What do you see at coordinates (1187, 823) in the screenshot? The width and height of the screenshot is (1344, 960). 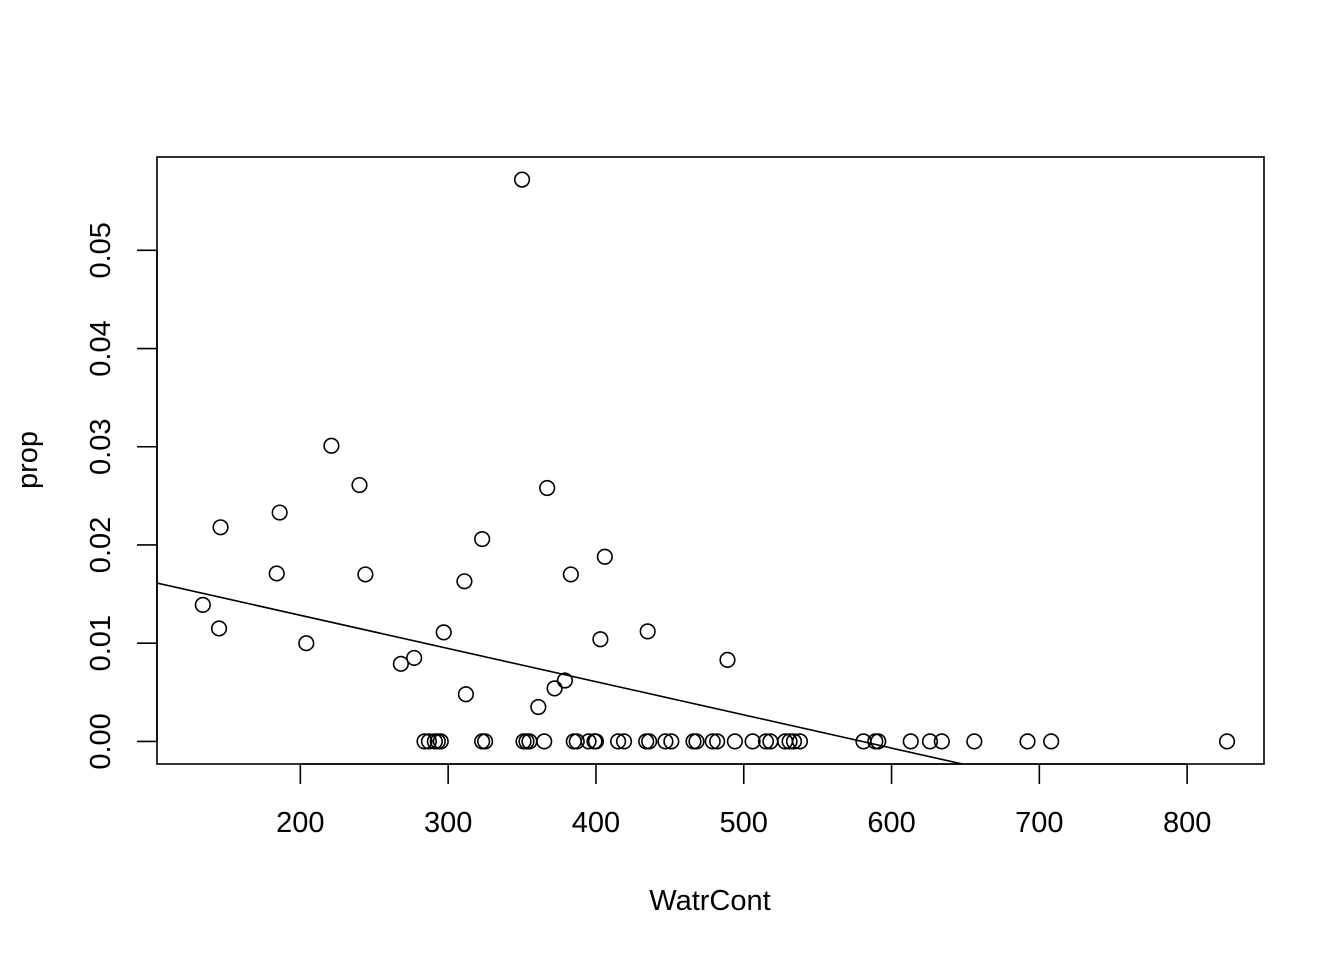 I see `x-tick-label: 800` at bounding box center [1187, 823].